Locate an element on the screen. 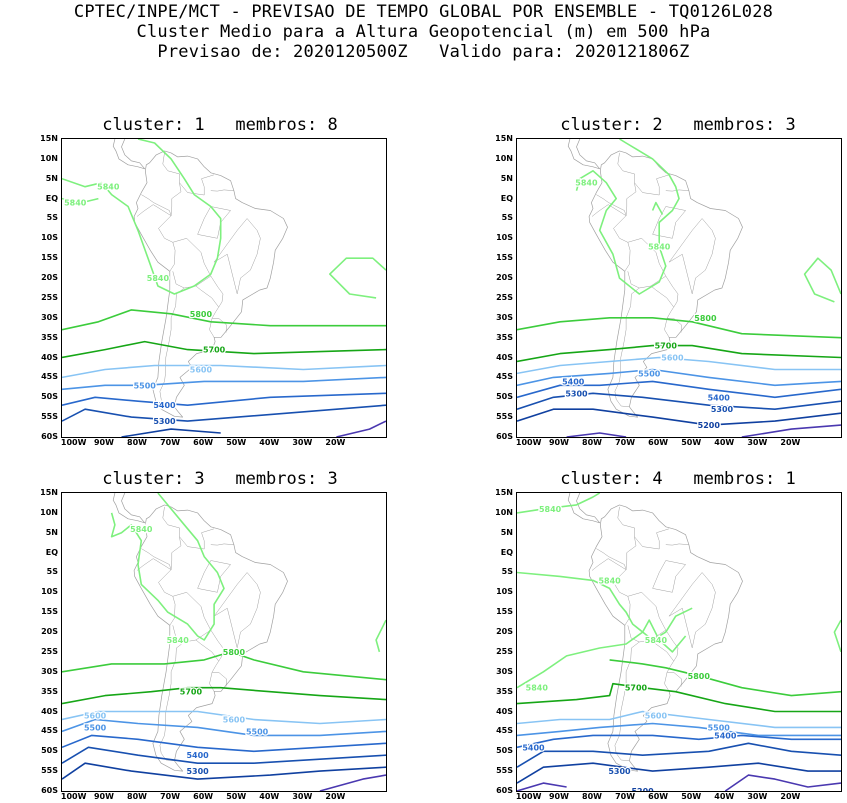  contour-label: 5700 is located at coordinates (636, 688).